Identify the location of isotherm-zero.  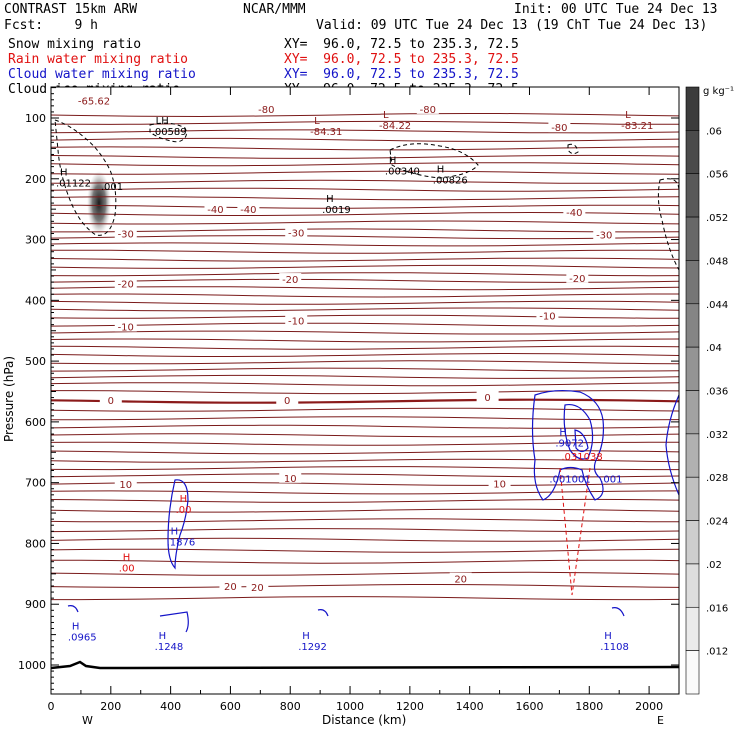
(365, 401).